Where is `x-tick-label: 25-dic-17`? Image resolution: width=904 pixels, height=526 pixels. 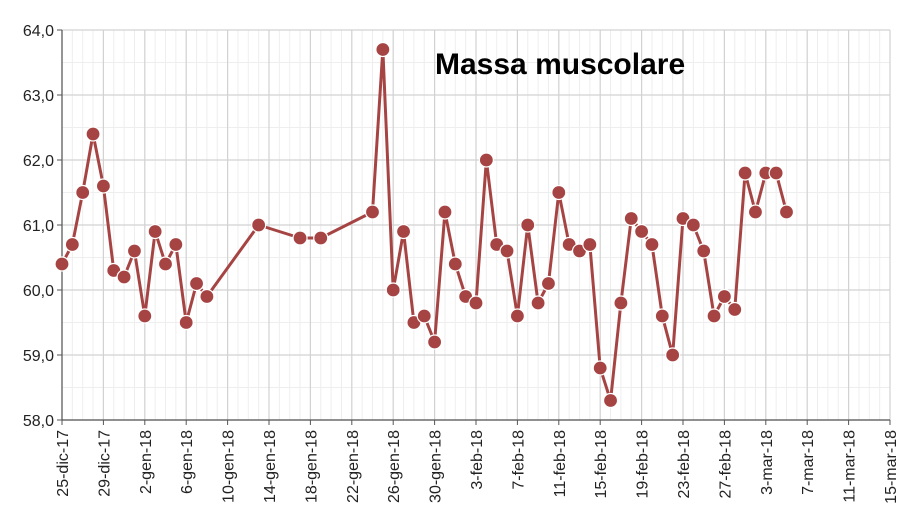
x-tick-label: 25-dic-17 is located at coordinates (63, 463).